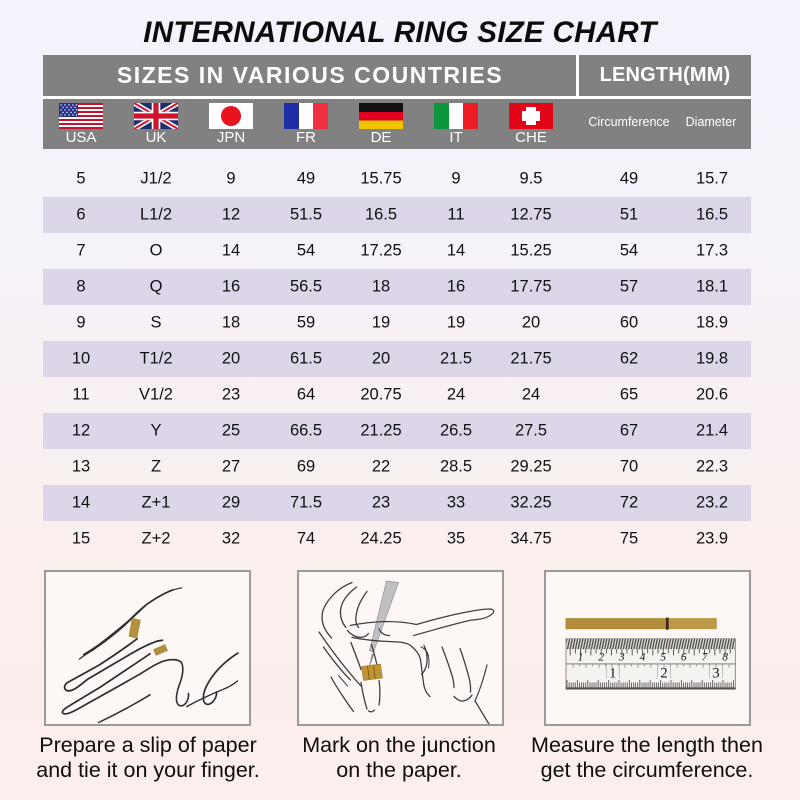  Describe the element at coordinates (705, 658) in the screenshot. I see `svg-text: 7` at that location.